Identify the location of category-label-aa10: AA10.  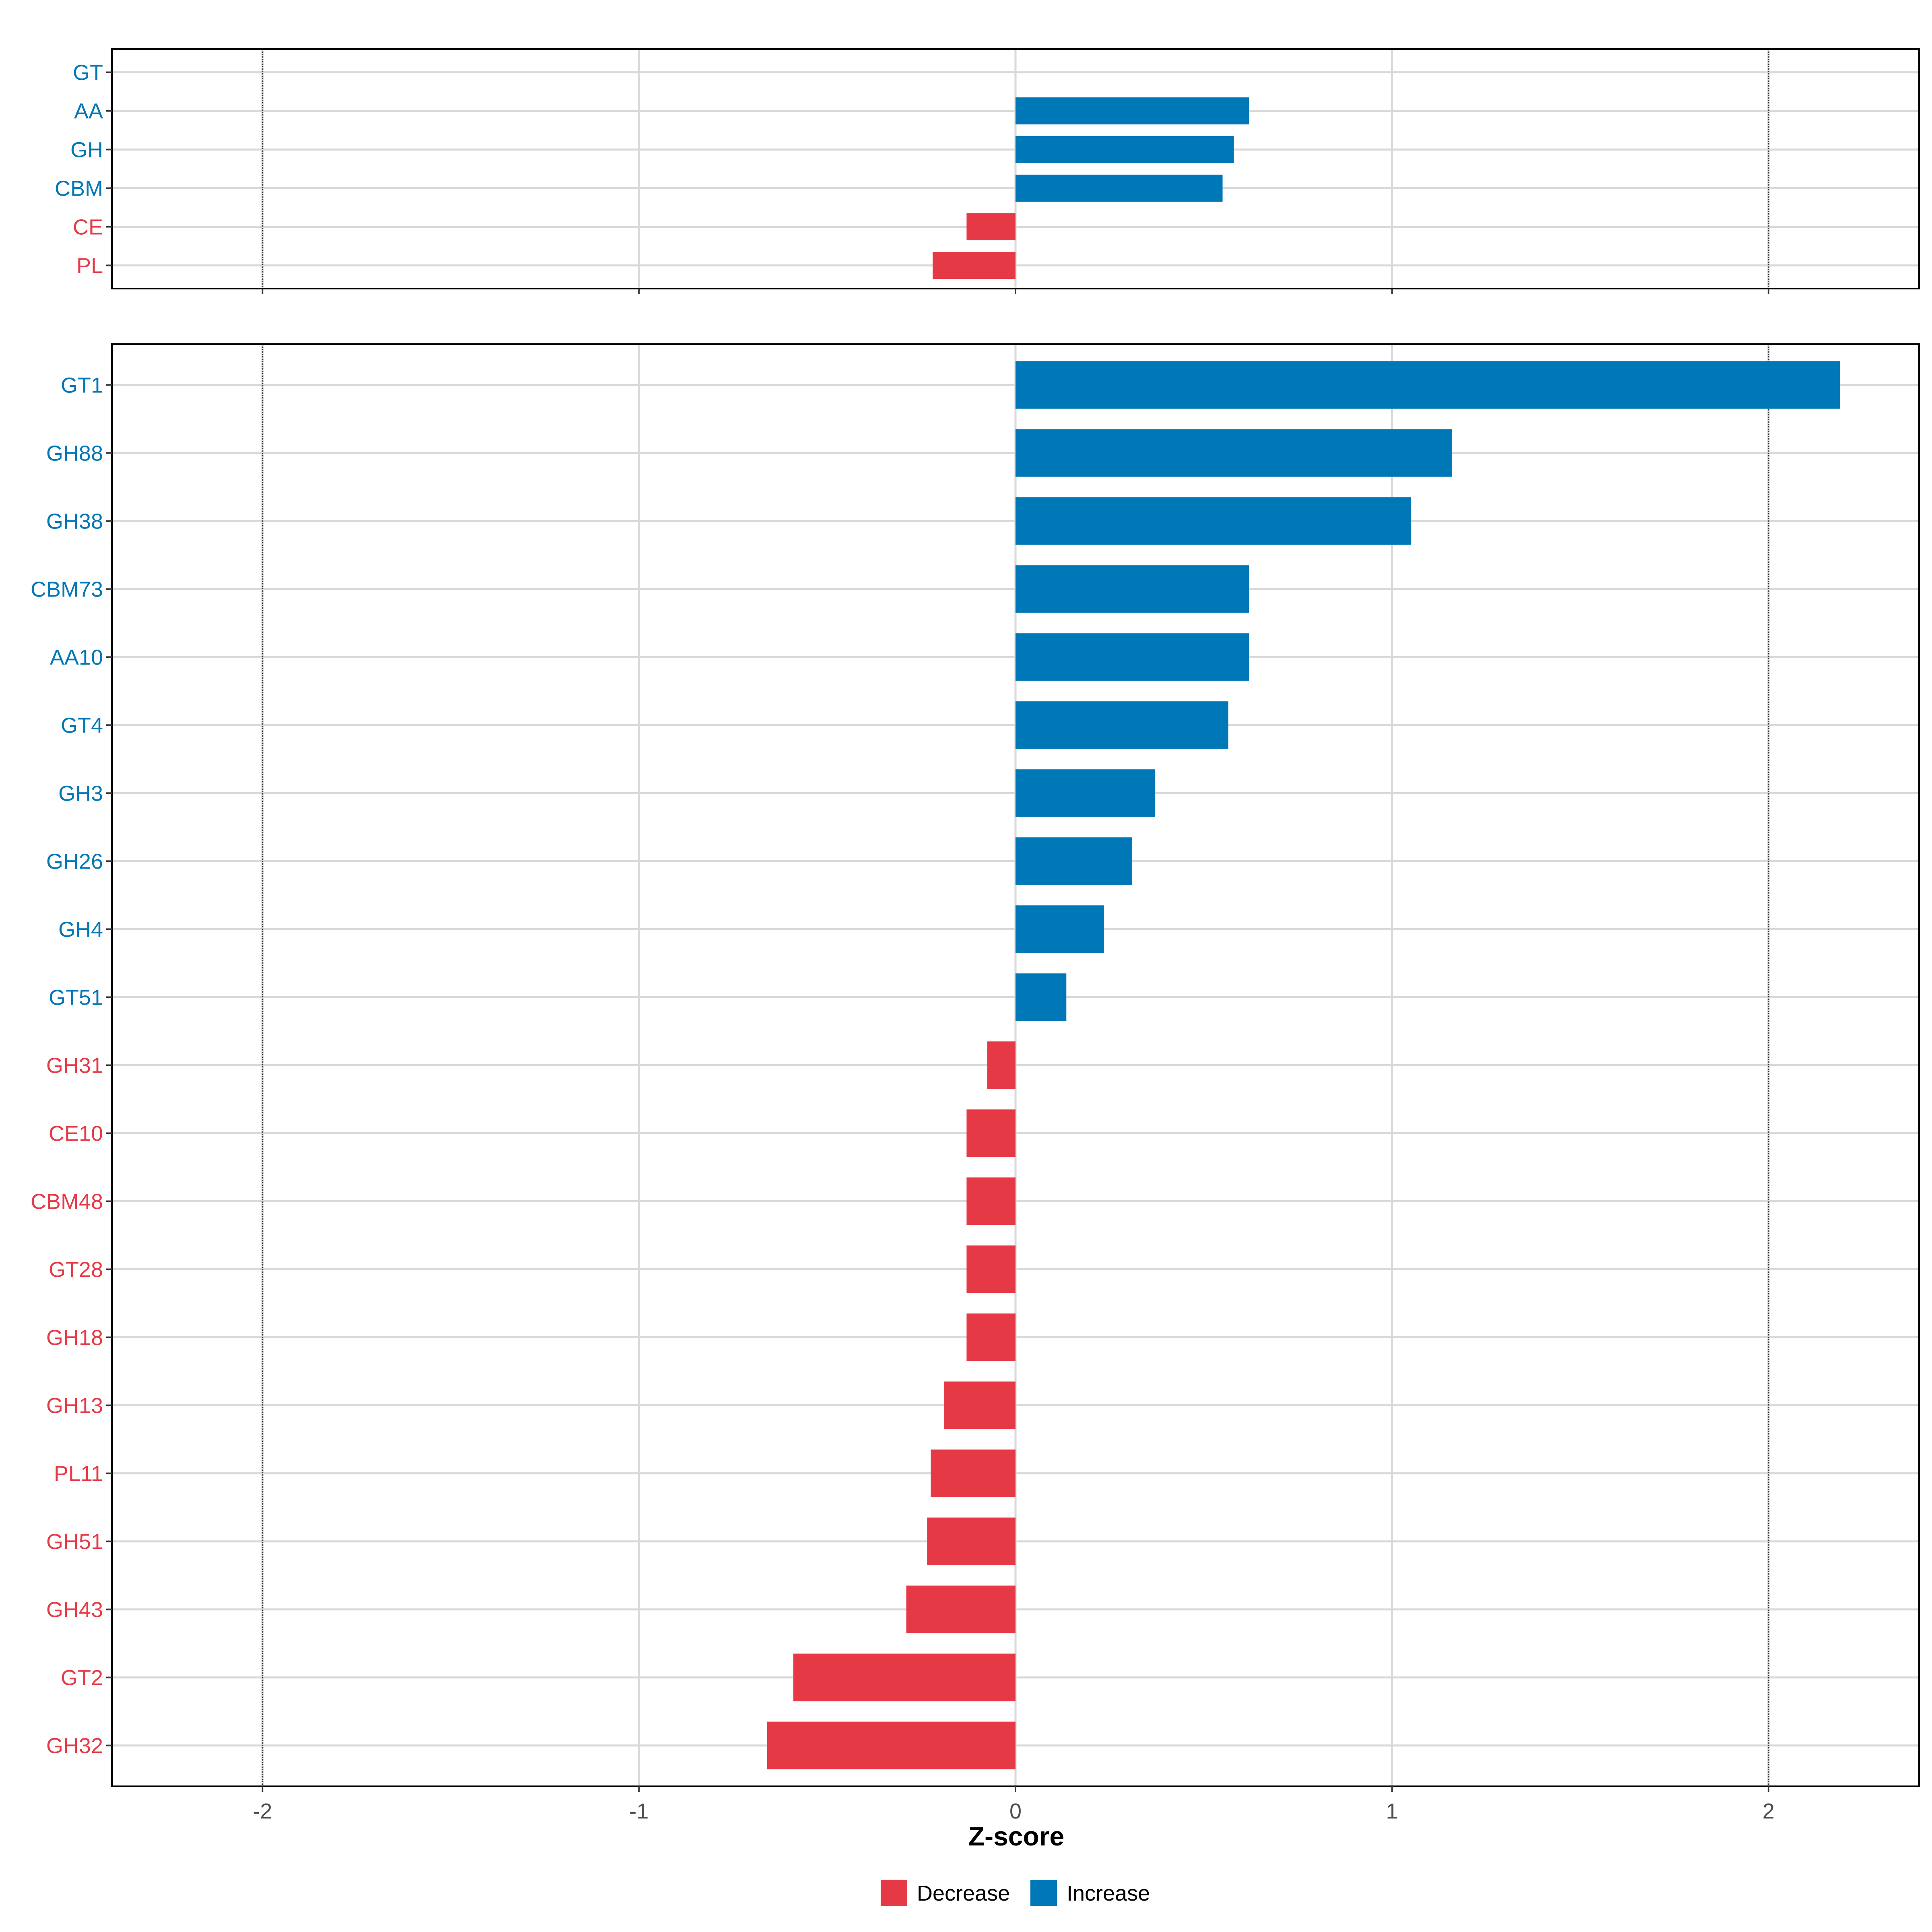
(76, 657).